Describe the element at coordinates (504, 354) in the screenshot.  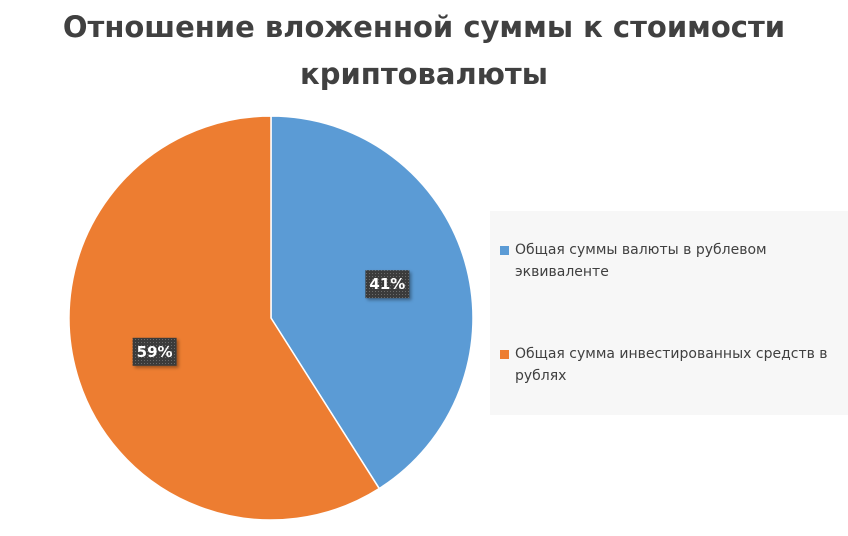
I see `legend-swatch-orange` at that location.